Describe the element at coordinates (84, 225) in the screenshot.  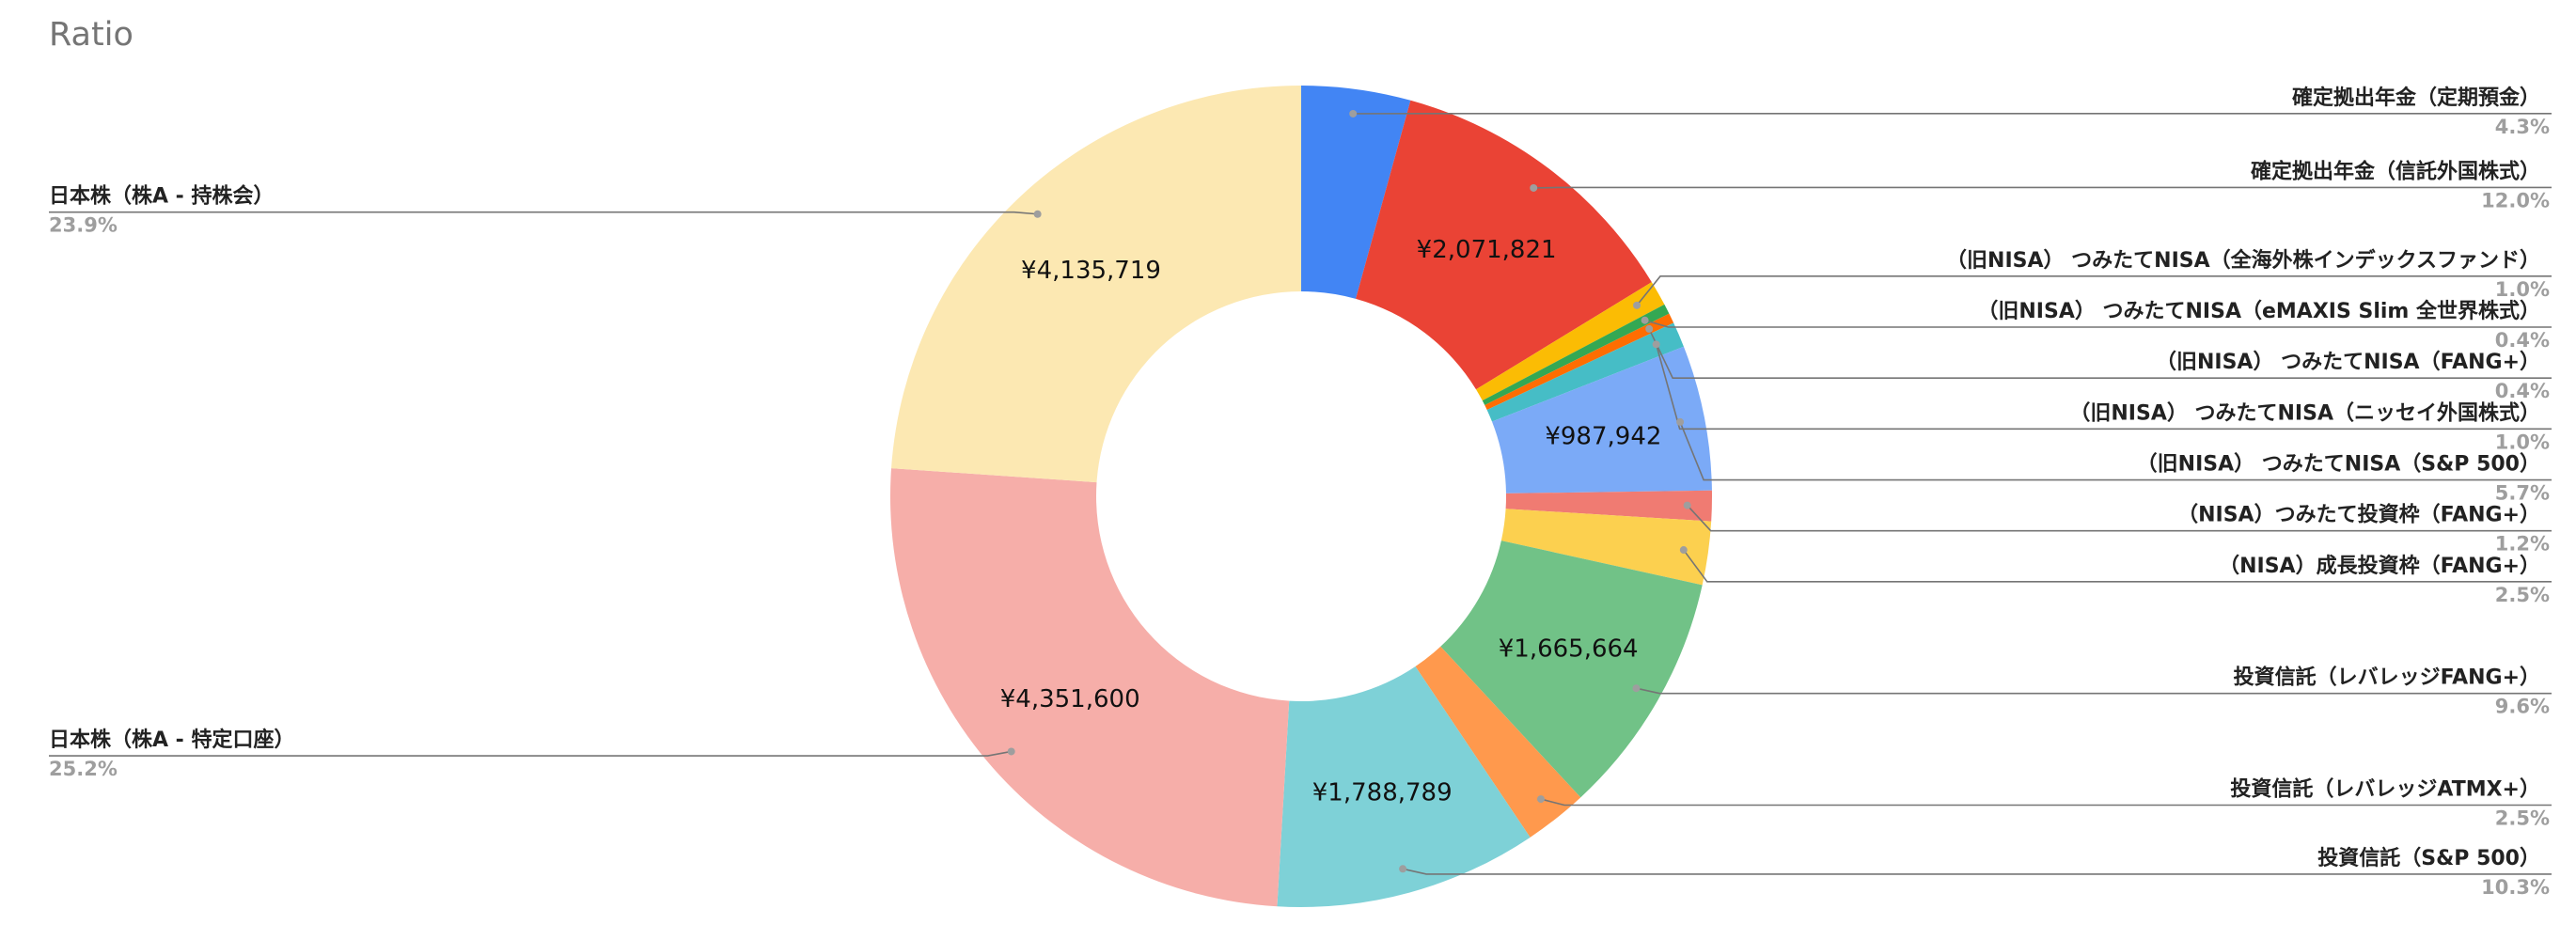
I see `percent-label: 23.9%` at that location.